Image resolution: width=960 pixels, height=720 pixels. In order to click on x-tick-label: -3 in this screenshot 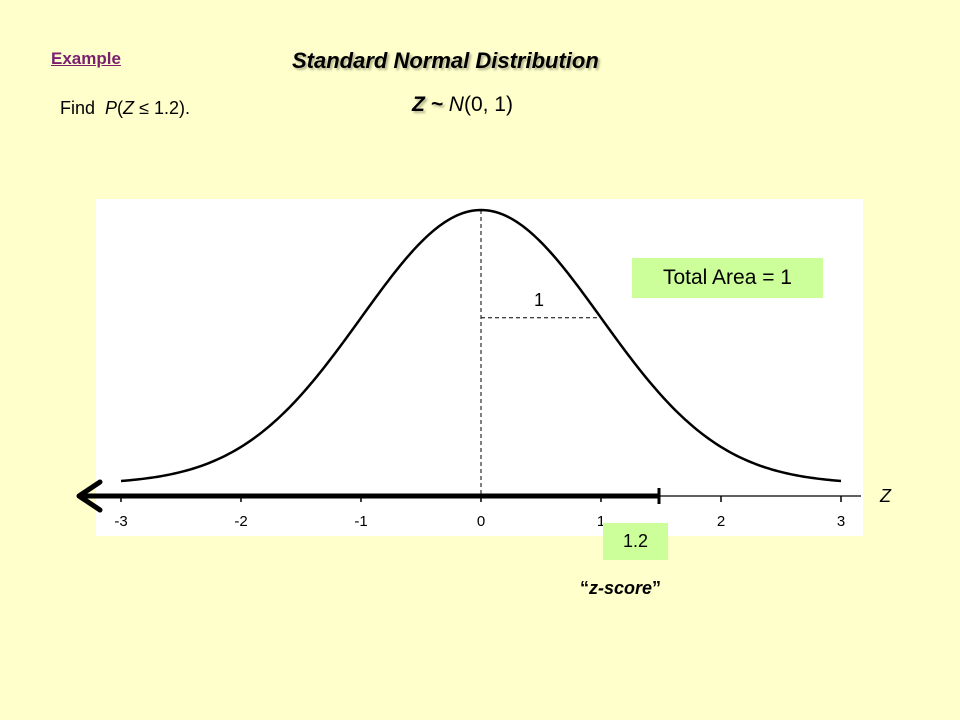, I will do `click(120, 521)`.